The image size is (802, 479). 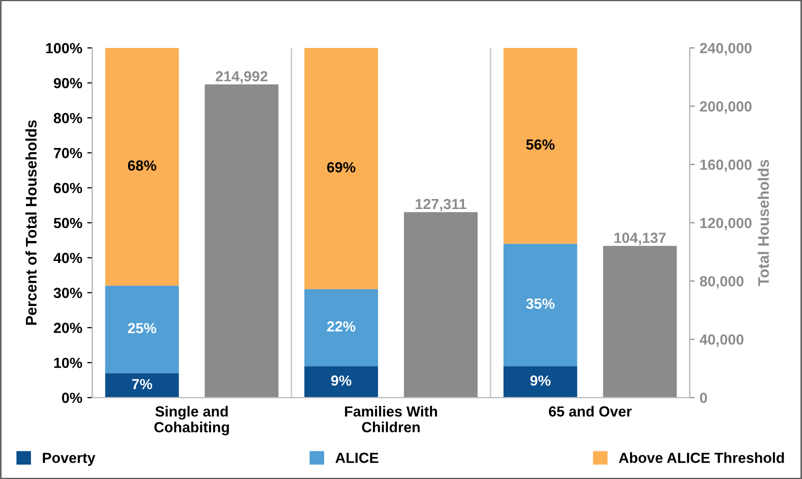 I want to click on data-label: 127,311, so click(x=441, y=205).